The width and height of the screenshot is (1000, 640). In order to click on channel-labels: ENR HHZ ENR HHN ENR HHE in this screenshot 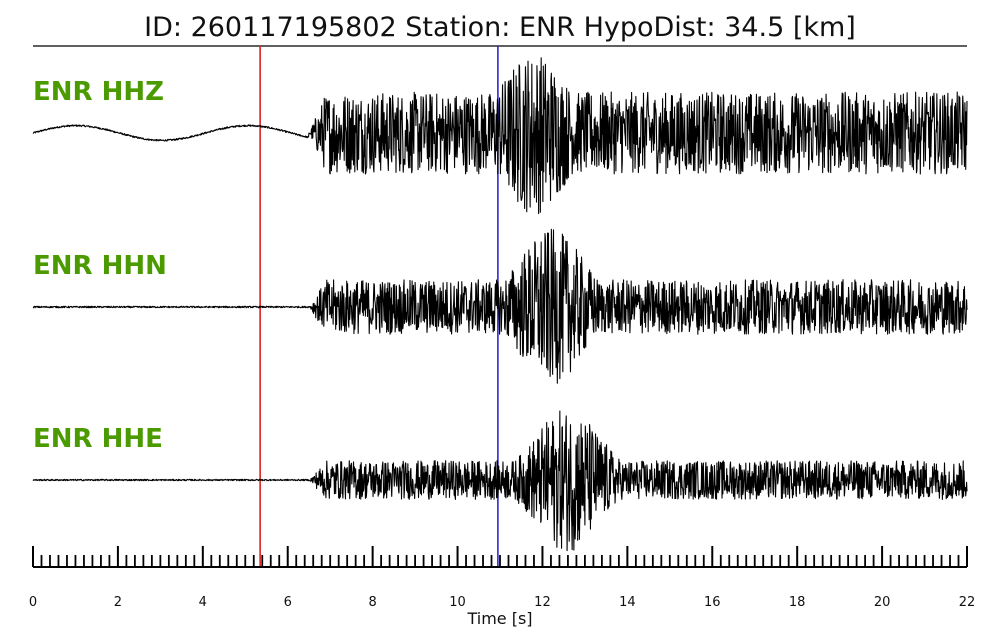, I will do `click(100, 265)`.